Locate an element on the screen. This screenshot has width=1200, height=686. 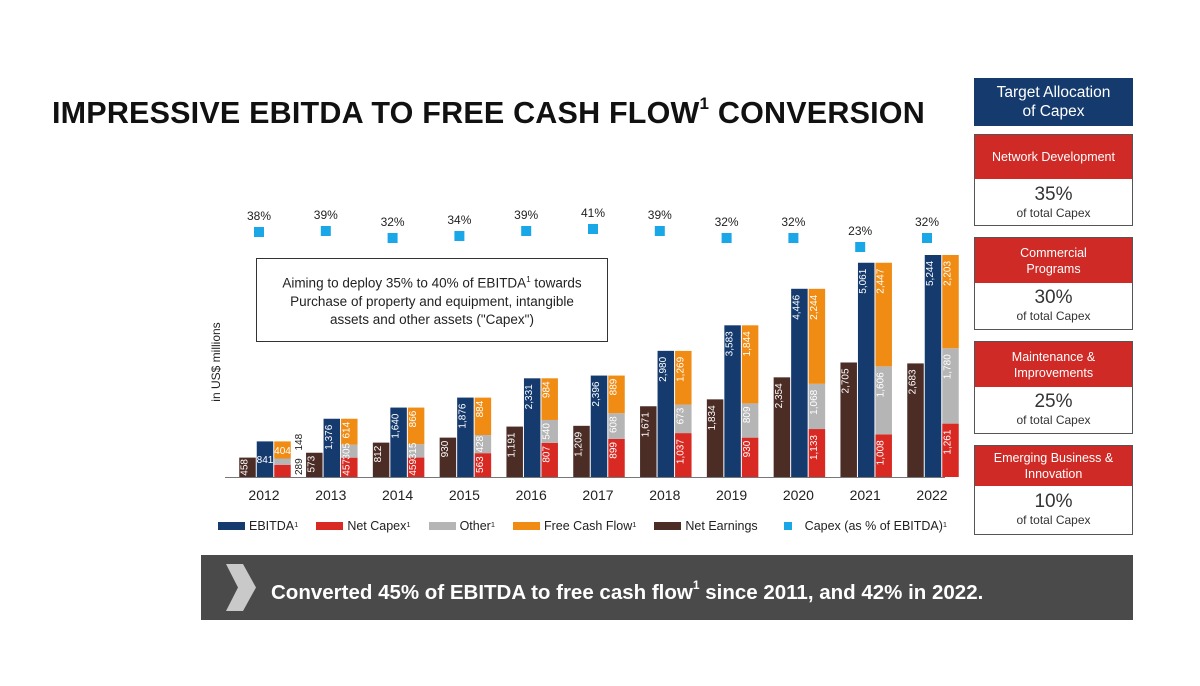
label-ebitda: 841 is located at coordinates (265, 460).